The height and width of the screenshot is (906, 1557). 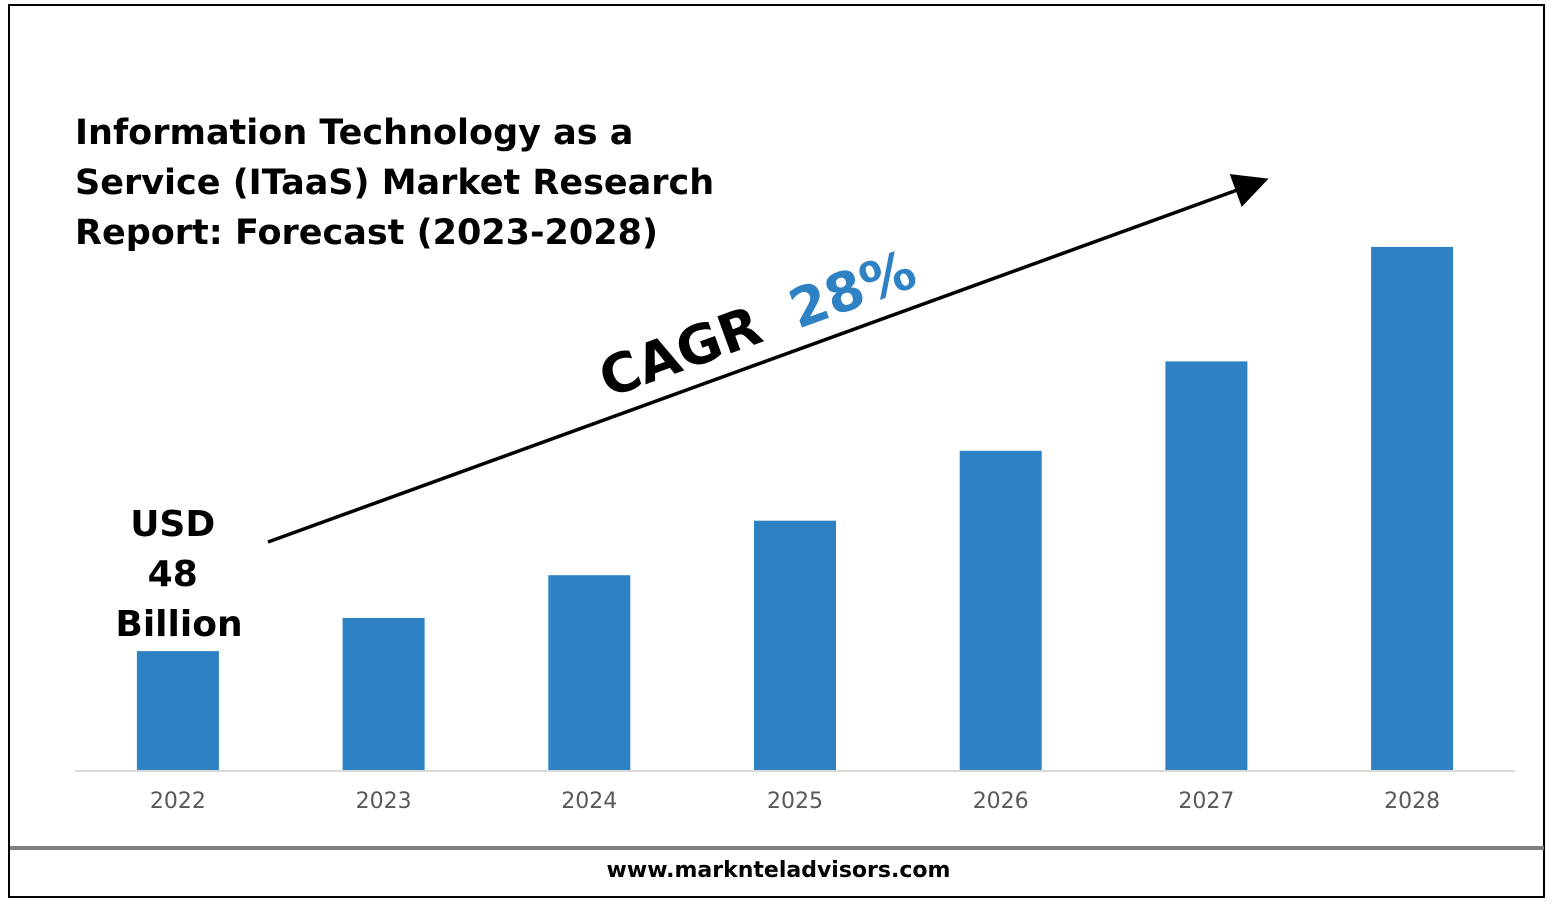 What do you see at coordinates (173, 574) in the screenshot?
I see `start-value-line: 48` at bounding box center [173, 574].